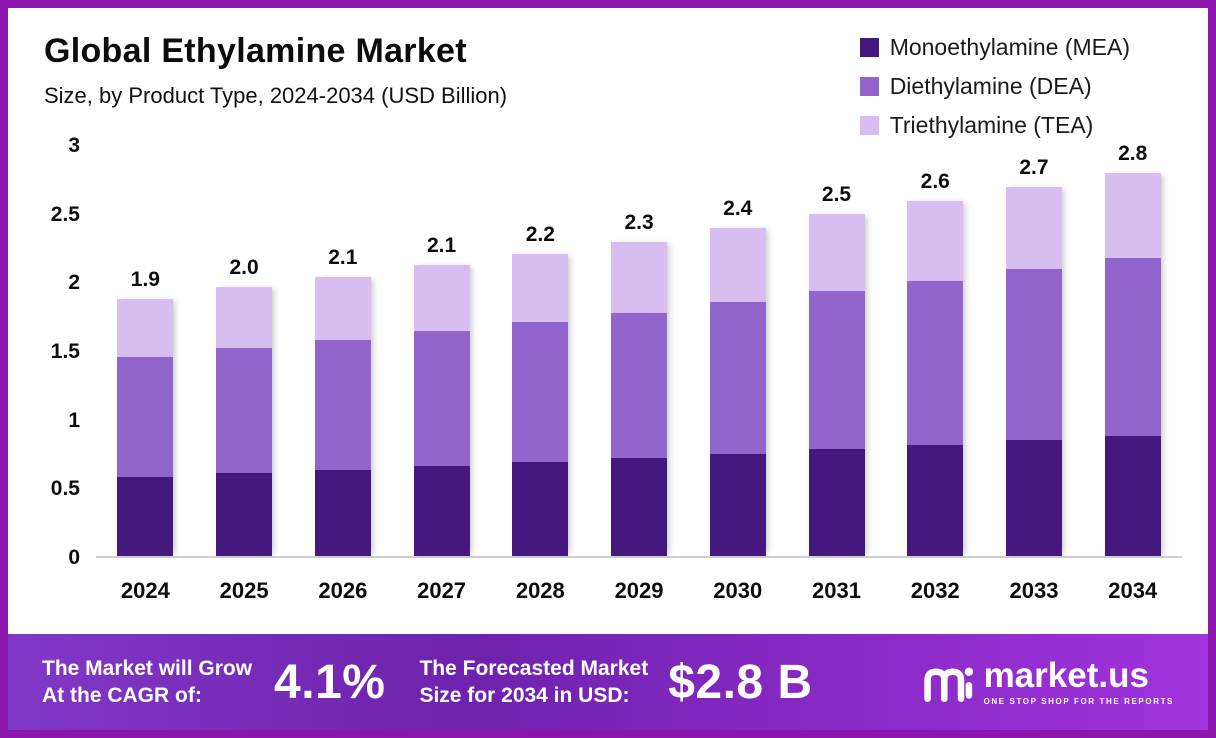 The image size is (1216, 738). I want to click on cagr-label-line2: At the CAGR of:, so click(122, 695).